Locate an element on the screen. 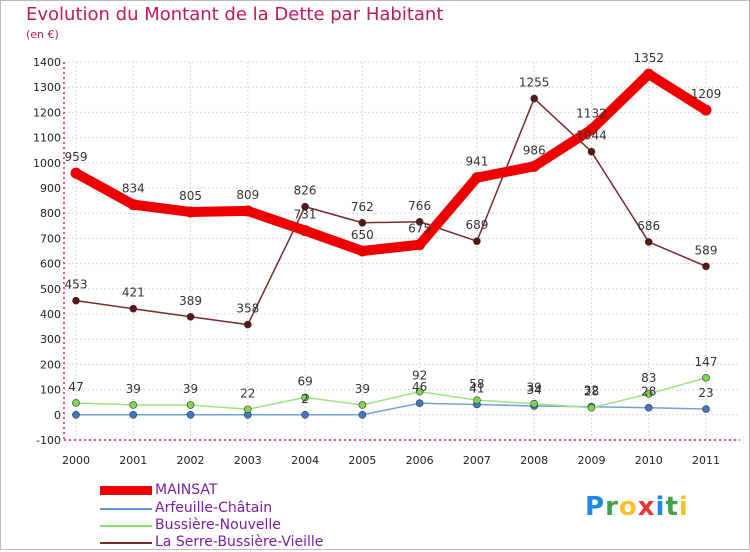 Image resolution: width=750 pixels, height=552 pixels. logo-letter: r is located at coordinates (612, 507).